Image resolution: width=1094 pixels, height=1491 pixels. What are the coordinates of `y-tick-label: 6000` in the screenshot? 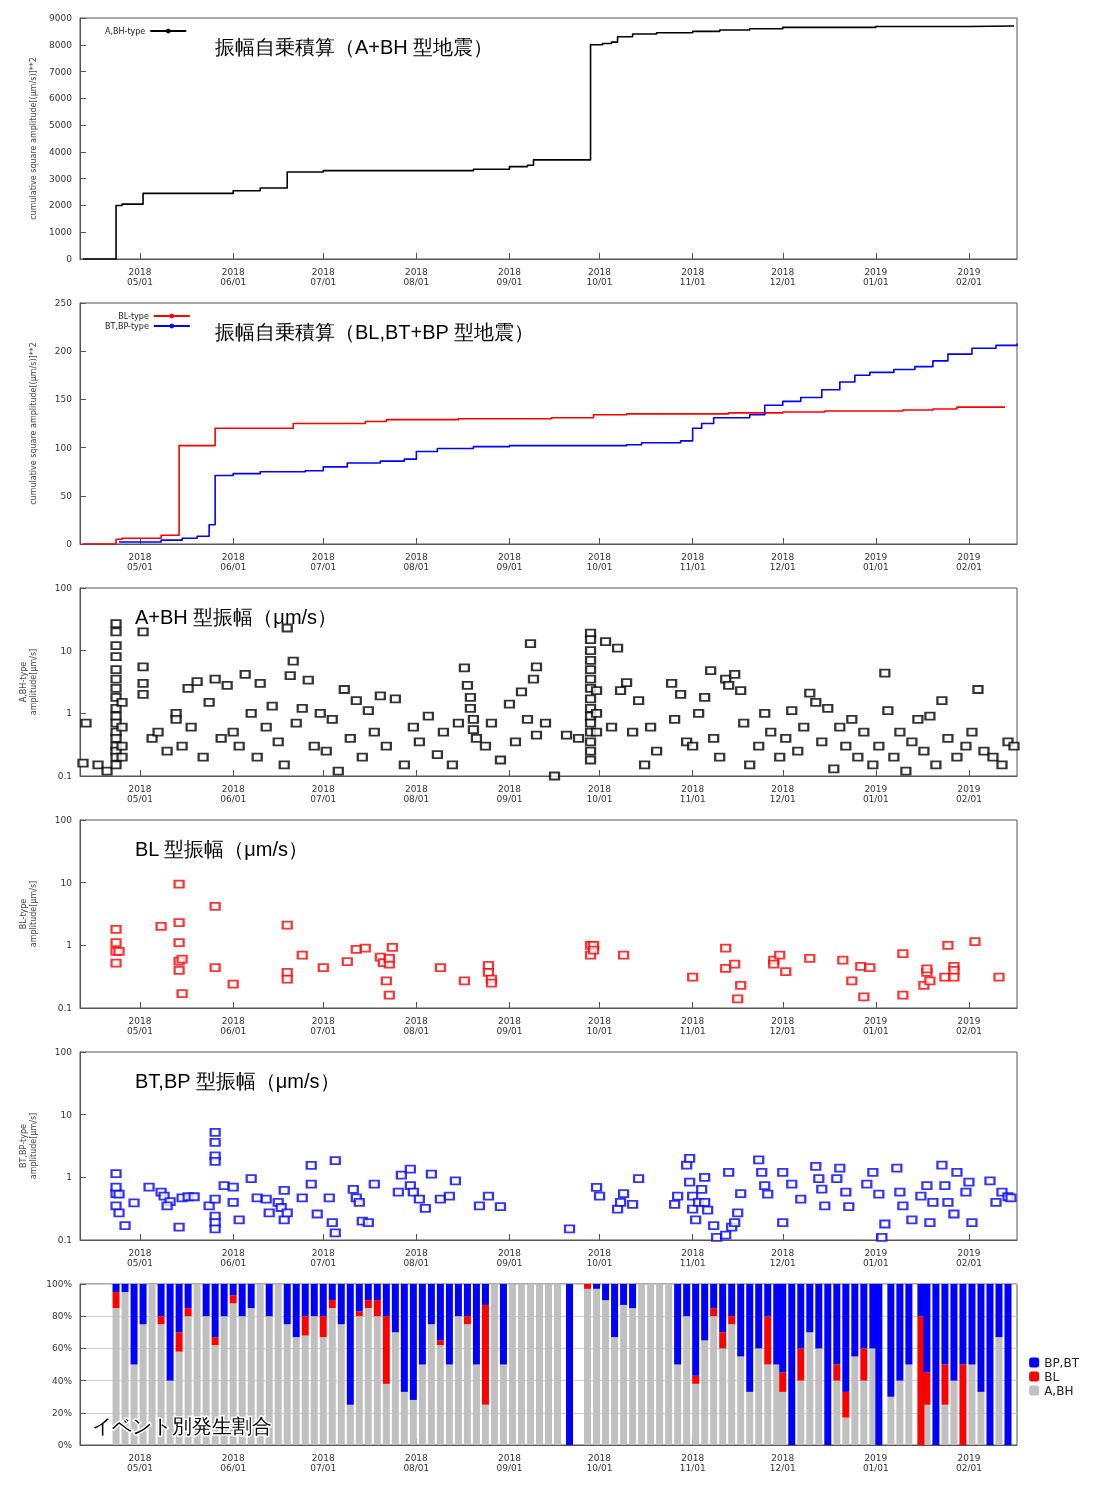 It's located at (61, 98).